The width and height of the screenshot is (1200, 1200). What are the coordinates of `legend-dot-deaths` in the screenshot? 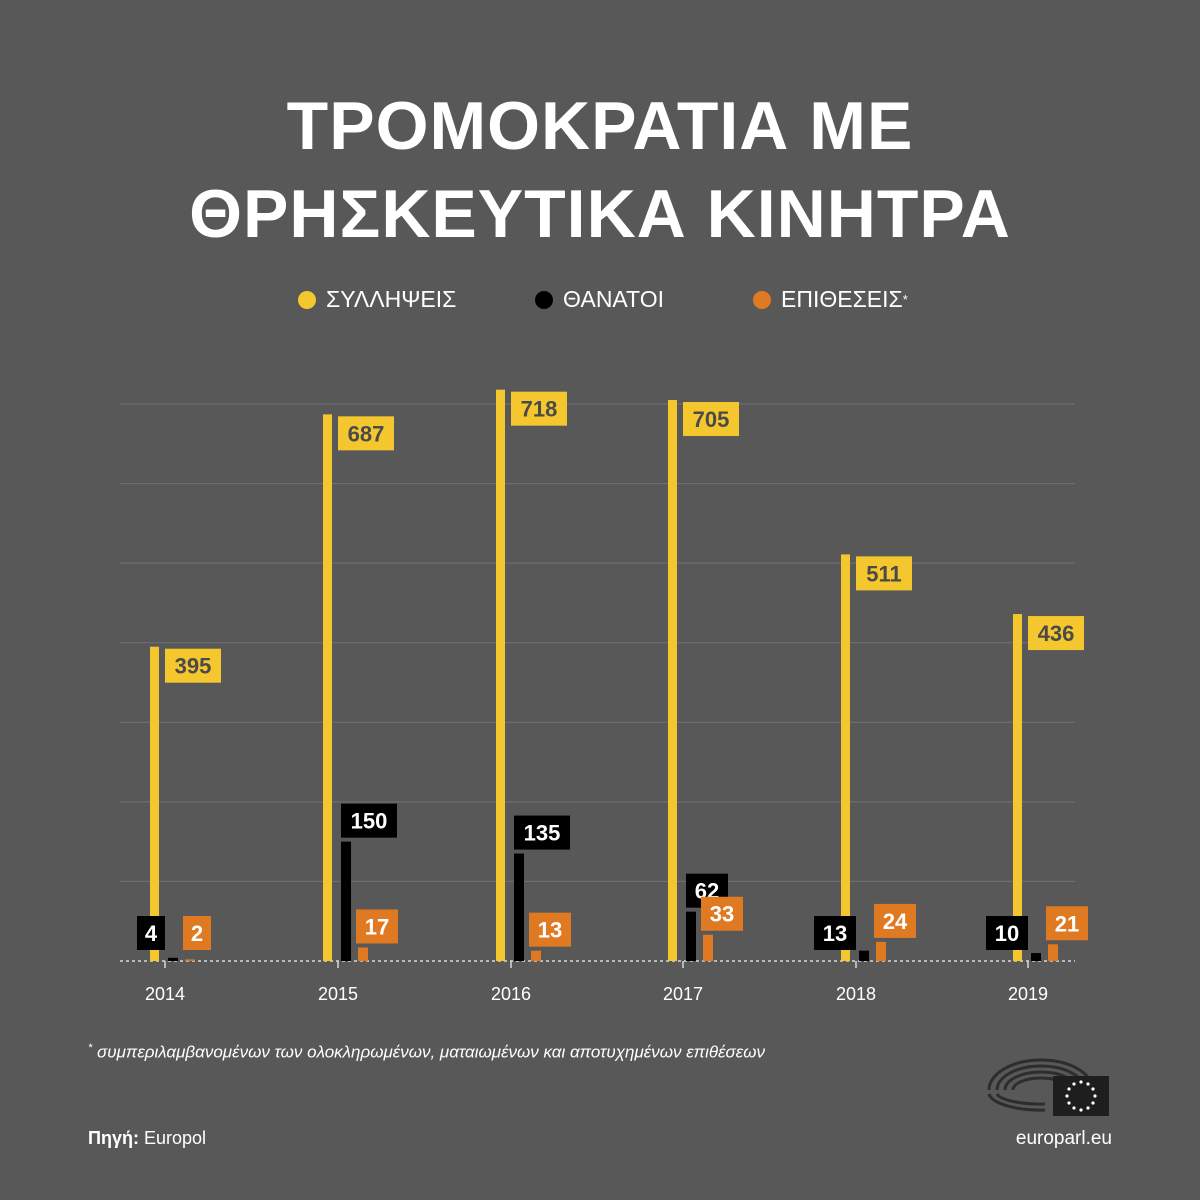 It's located at (544, 299).